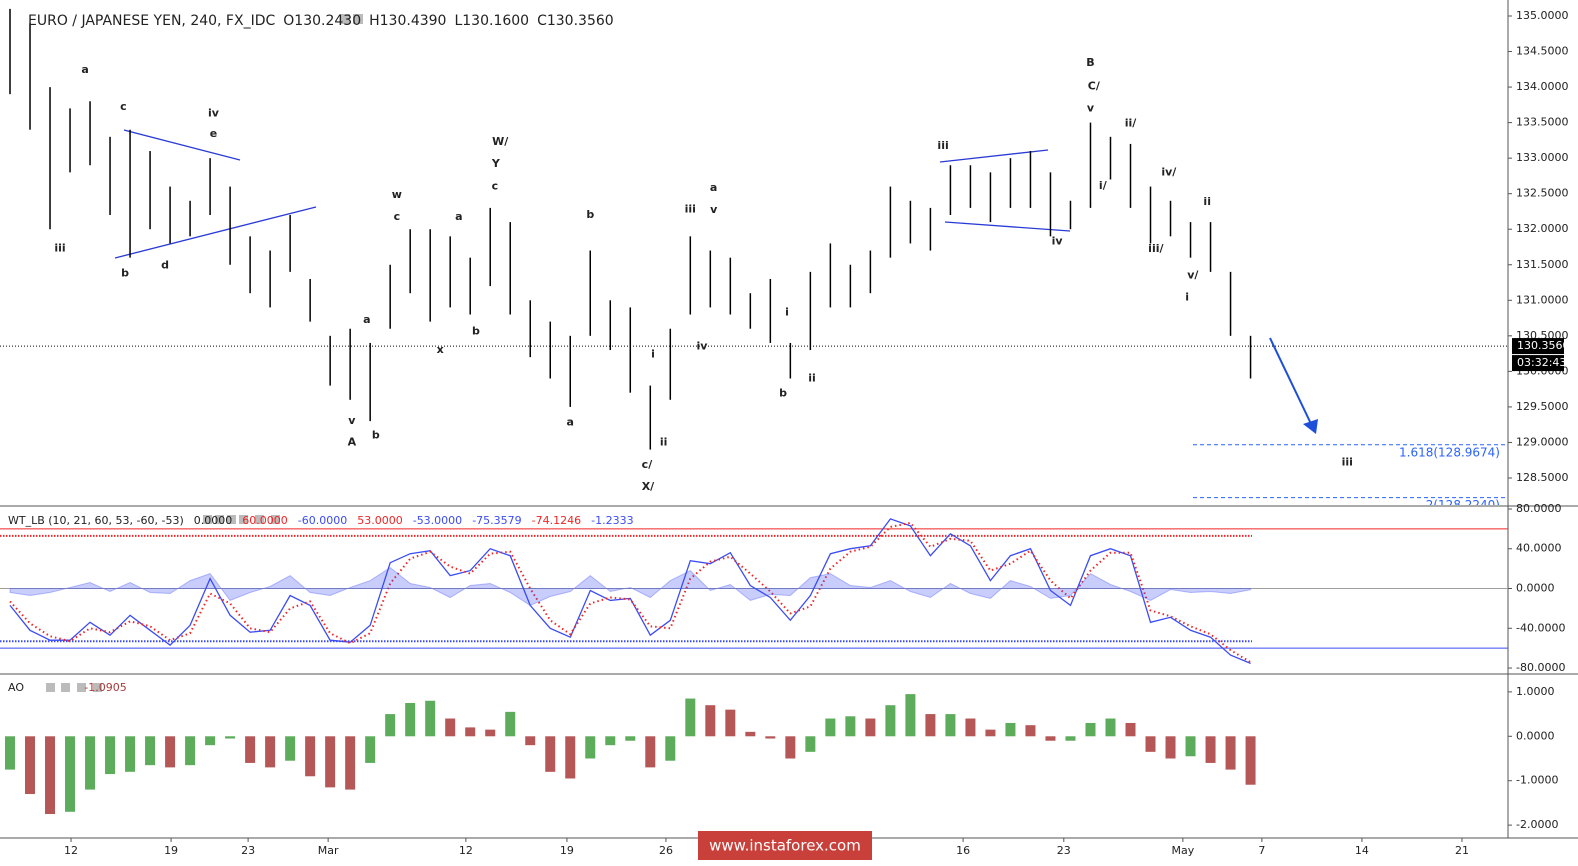 The height and width of the screenshot is (866, 1578). I want to click on y-tick-label: 134.0000, so click(1542, 86).